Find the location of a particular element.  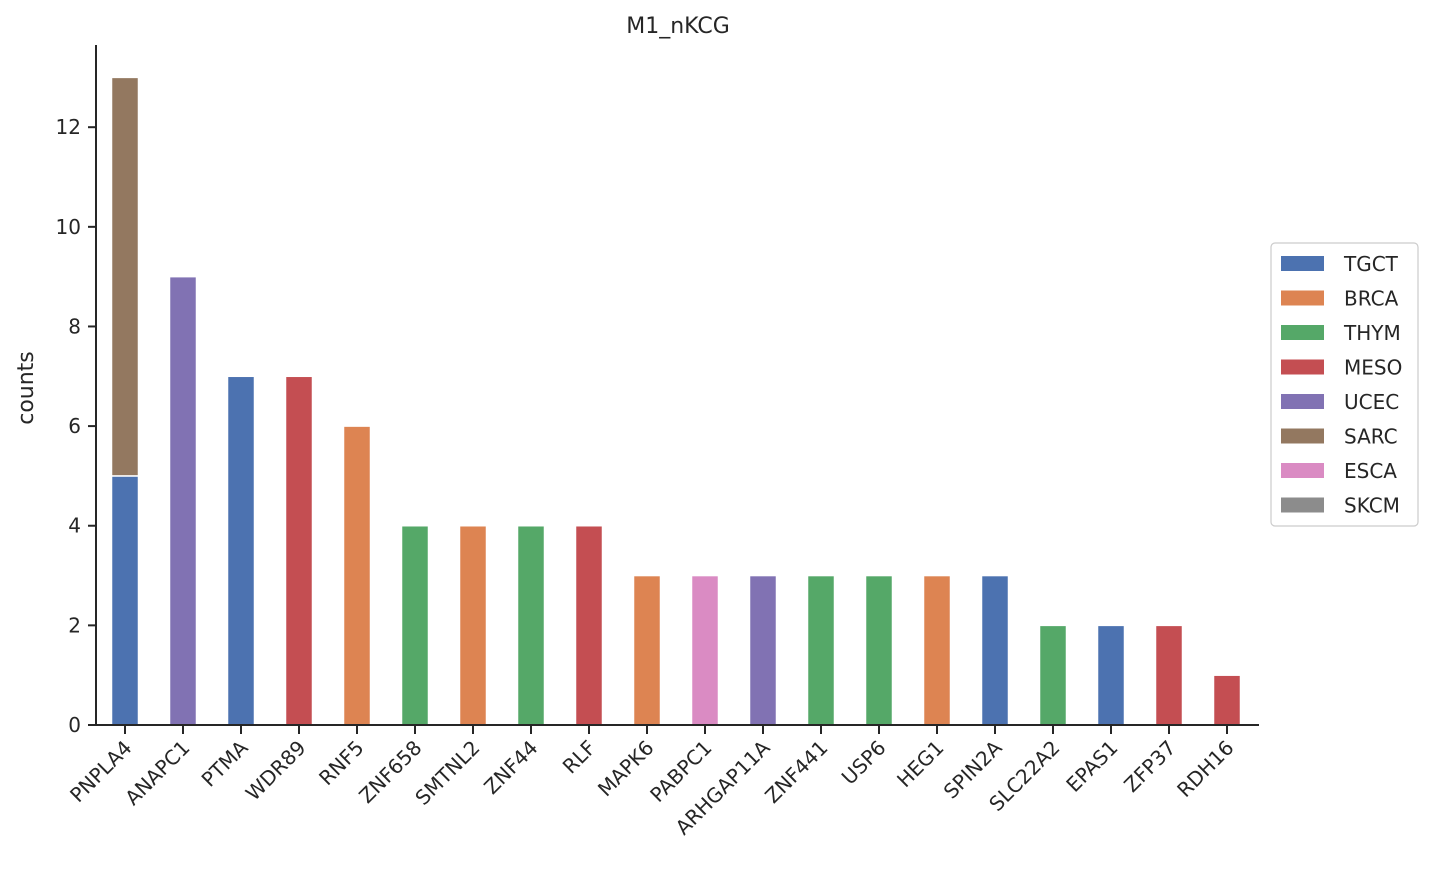

bar-mapk6-brca is located at coordinates (647, 650).